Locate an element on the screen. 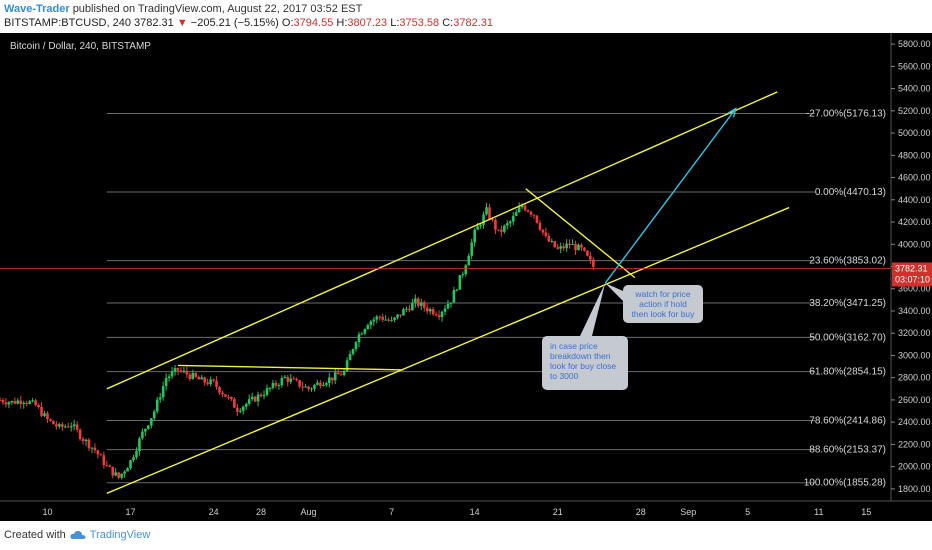  y-tick-label: 4200.00 is located at coordinates (914, 222).